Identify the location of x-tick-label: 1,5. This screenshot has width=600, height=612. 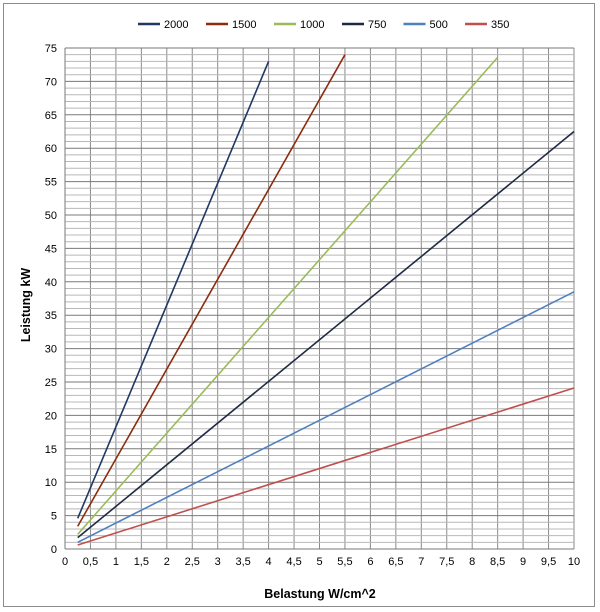
(141, 562).